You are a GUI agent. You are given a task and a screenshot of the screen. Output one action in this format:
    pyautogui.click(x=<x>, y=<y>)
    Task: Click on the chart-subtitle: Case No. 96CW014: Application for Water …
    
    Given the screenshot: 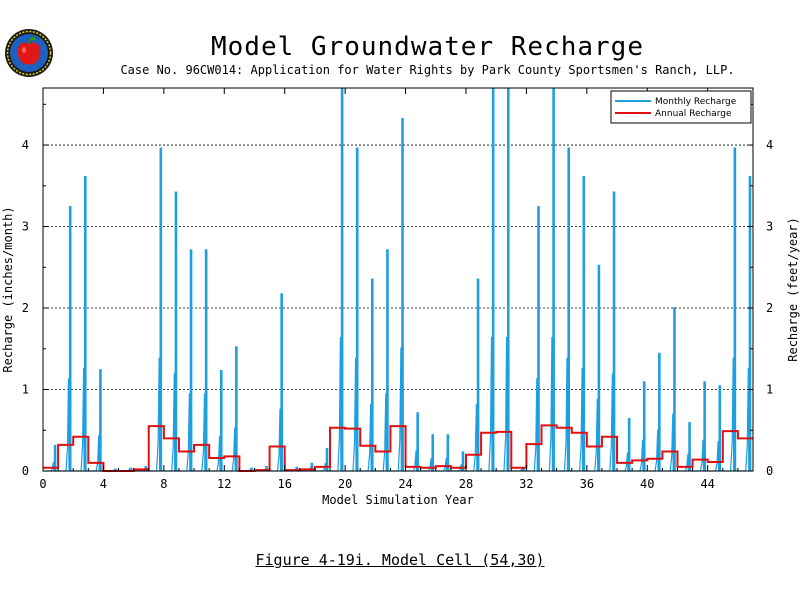 What is the action you would take?
    pyautogui.click(x=427, y=70)
    